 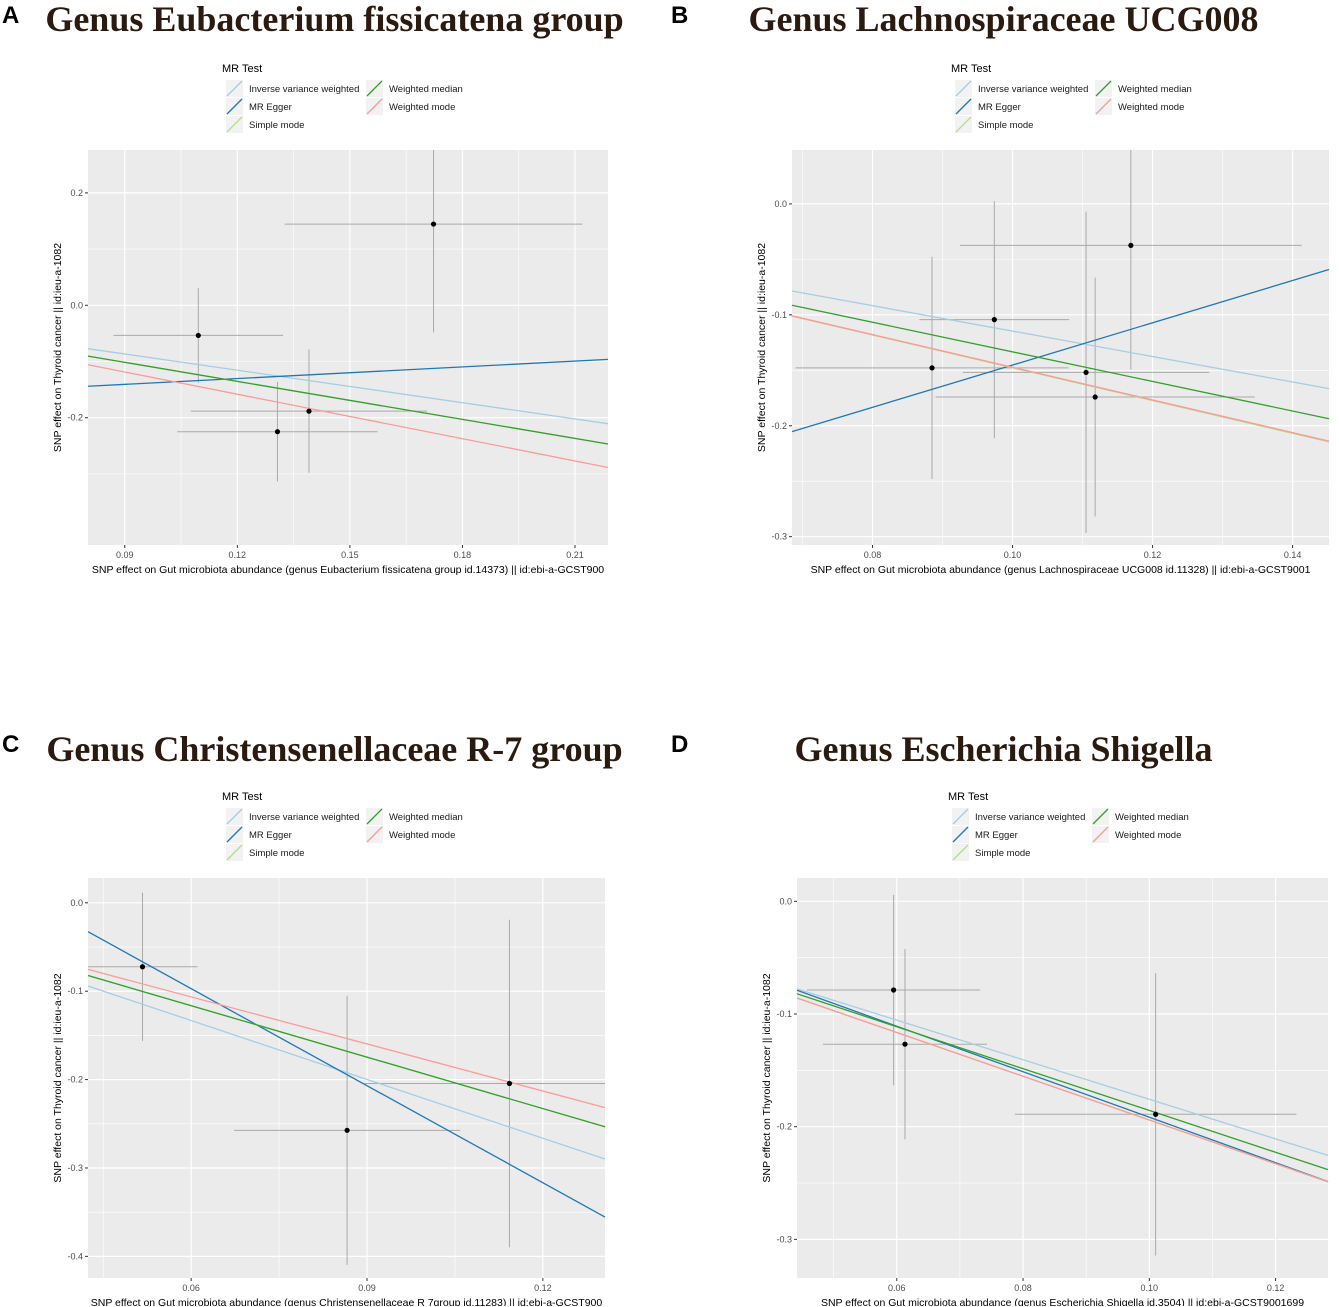 What do you see at coordinates (11, 15) in the screenshot?
I see `panel-letter: A` at bounding box center [11, 15].